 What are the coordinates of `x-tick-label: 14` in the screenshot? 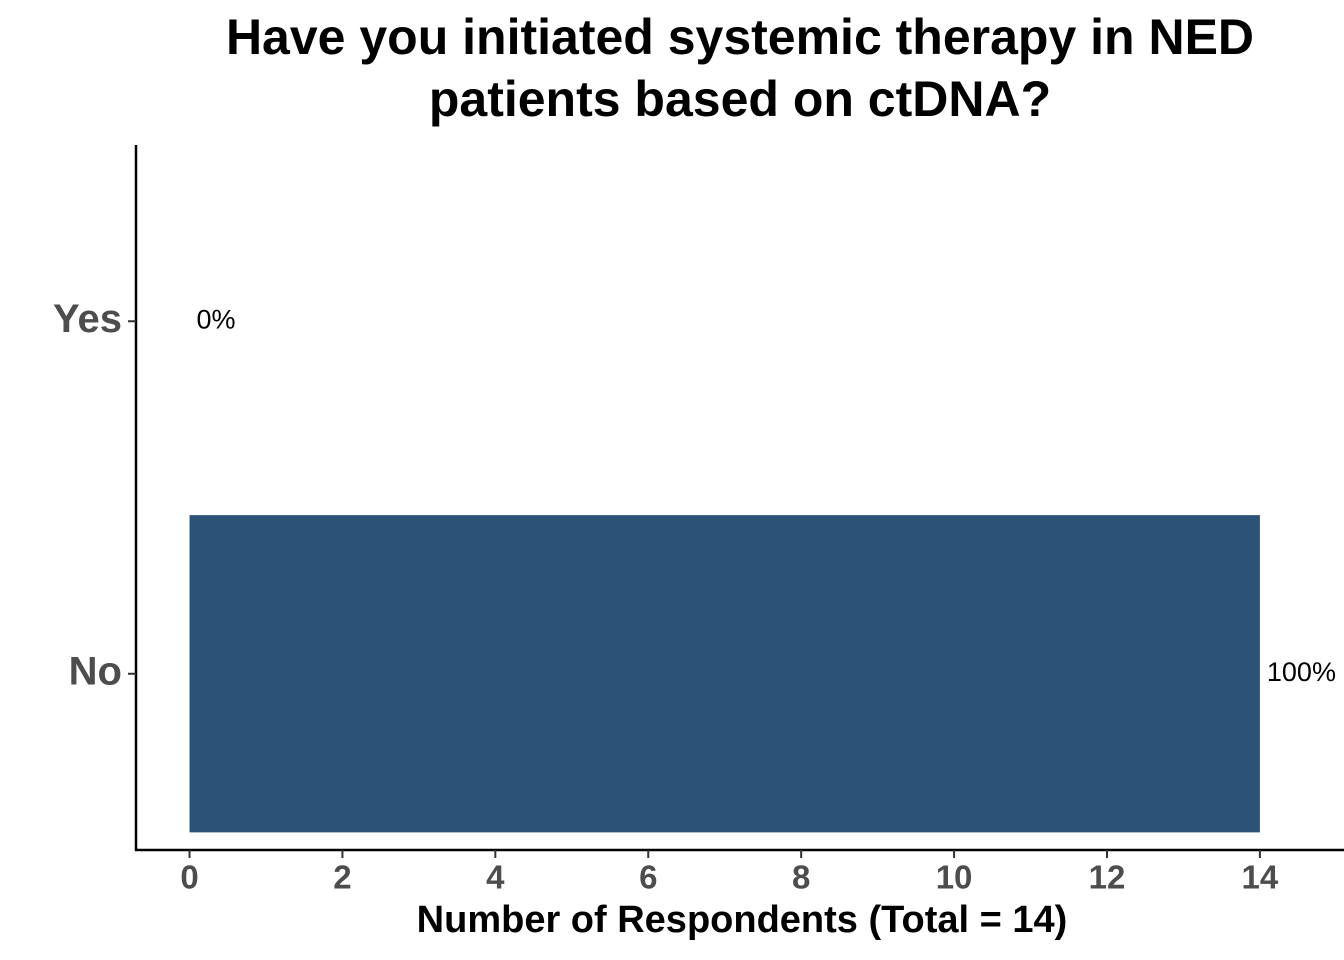 It's located at (1260, 877).